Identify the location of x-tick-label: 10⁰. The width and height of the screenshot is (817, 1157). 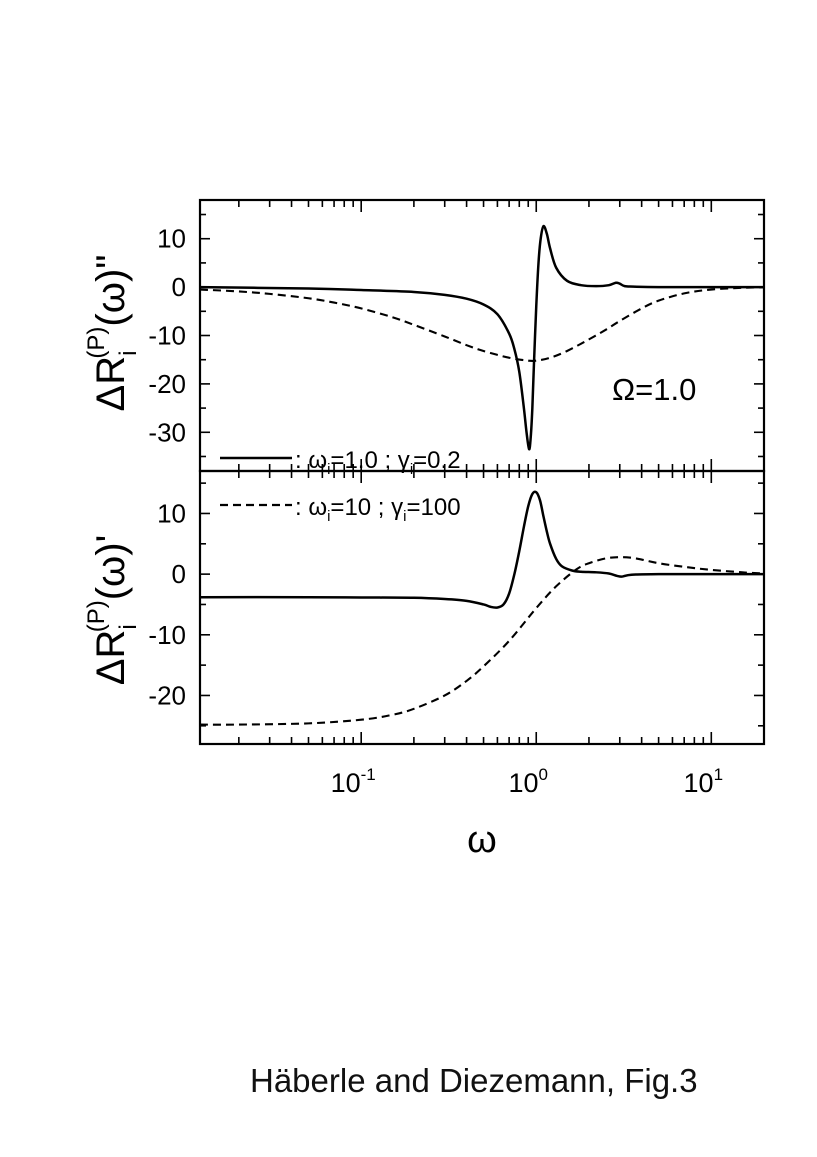
(528, 781).